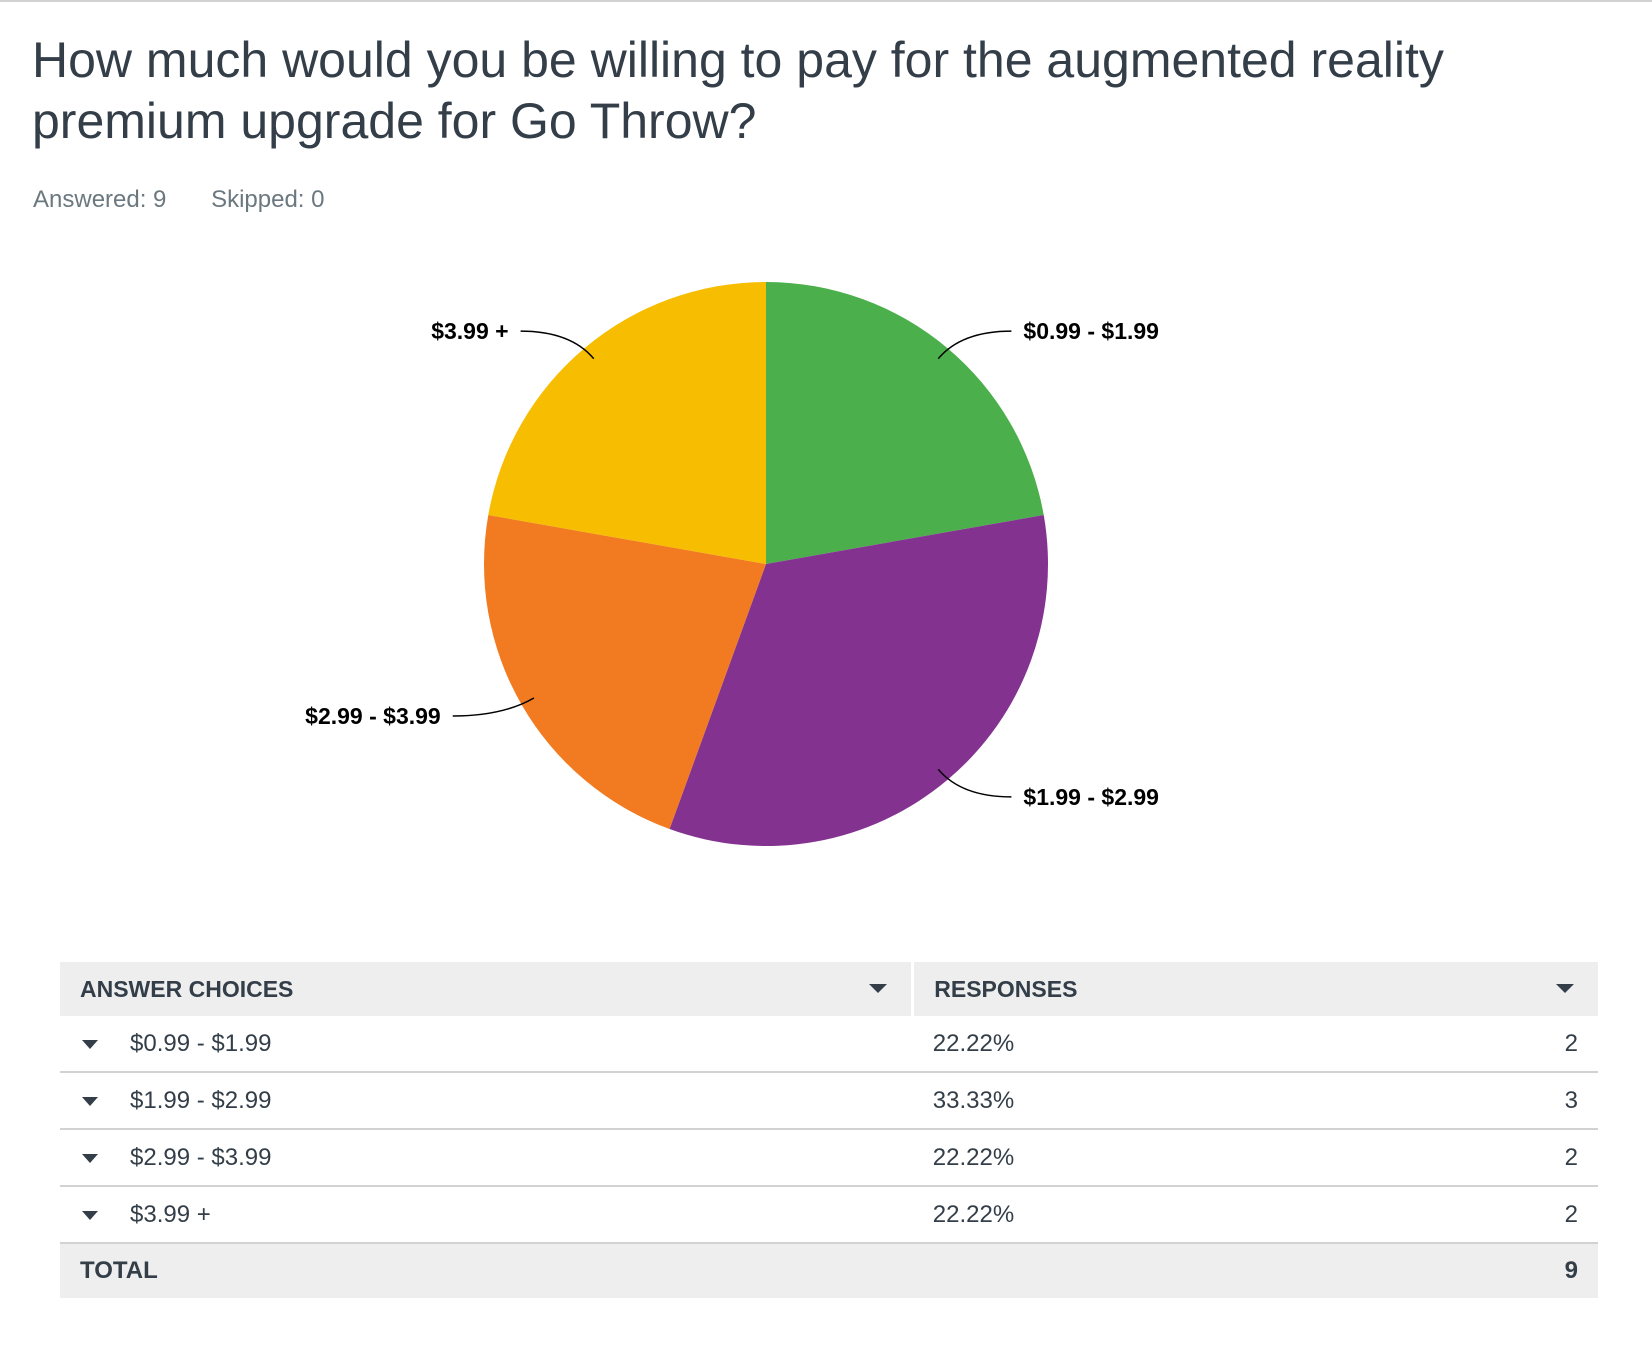  Describe the element at coordinates (1091, 797) in the screenshot. I see `pie-slice-label: $1.99 - $2.99` at that location.